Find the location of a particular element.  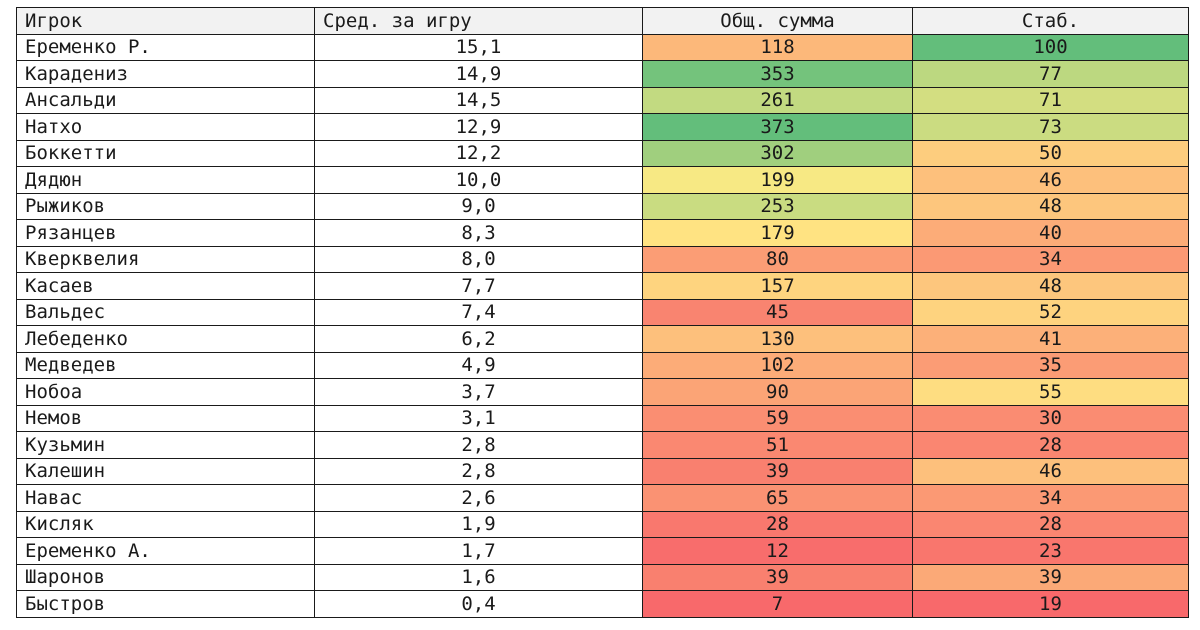

player-name-cell: Кузьмин is located at coordinates (165, 445).